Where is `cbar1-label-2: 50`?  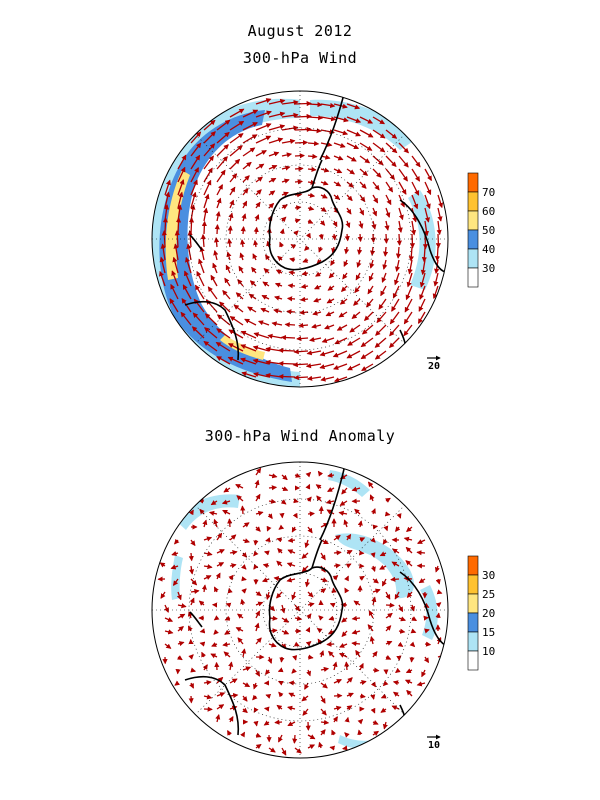 cbar1-label-2: 50 is located at coordinates (489, 230).